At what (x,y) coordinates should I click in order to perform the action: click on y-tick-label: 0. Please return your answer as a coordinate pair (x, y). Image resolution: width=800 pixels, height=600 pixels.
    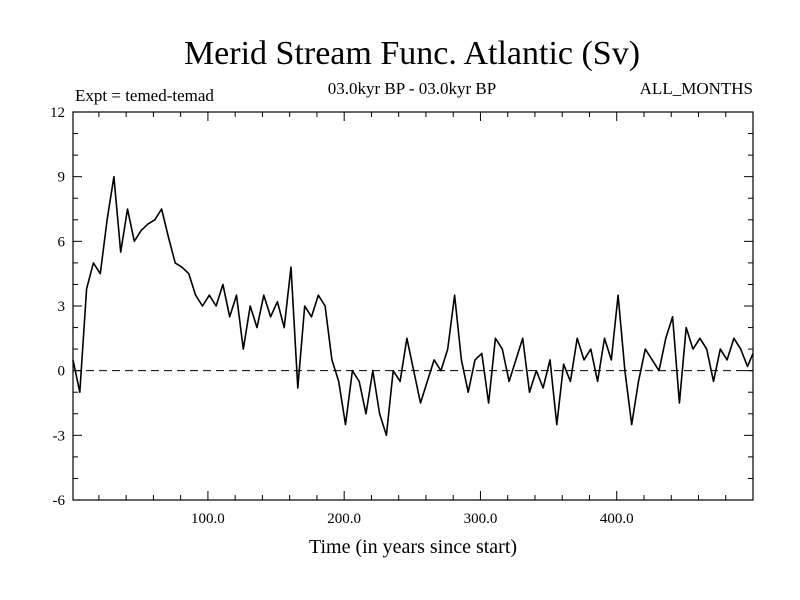
    Looking at the image, I should click on (62, 372).